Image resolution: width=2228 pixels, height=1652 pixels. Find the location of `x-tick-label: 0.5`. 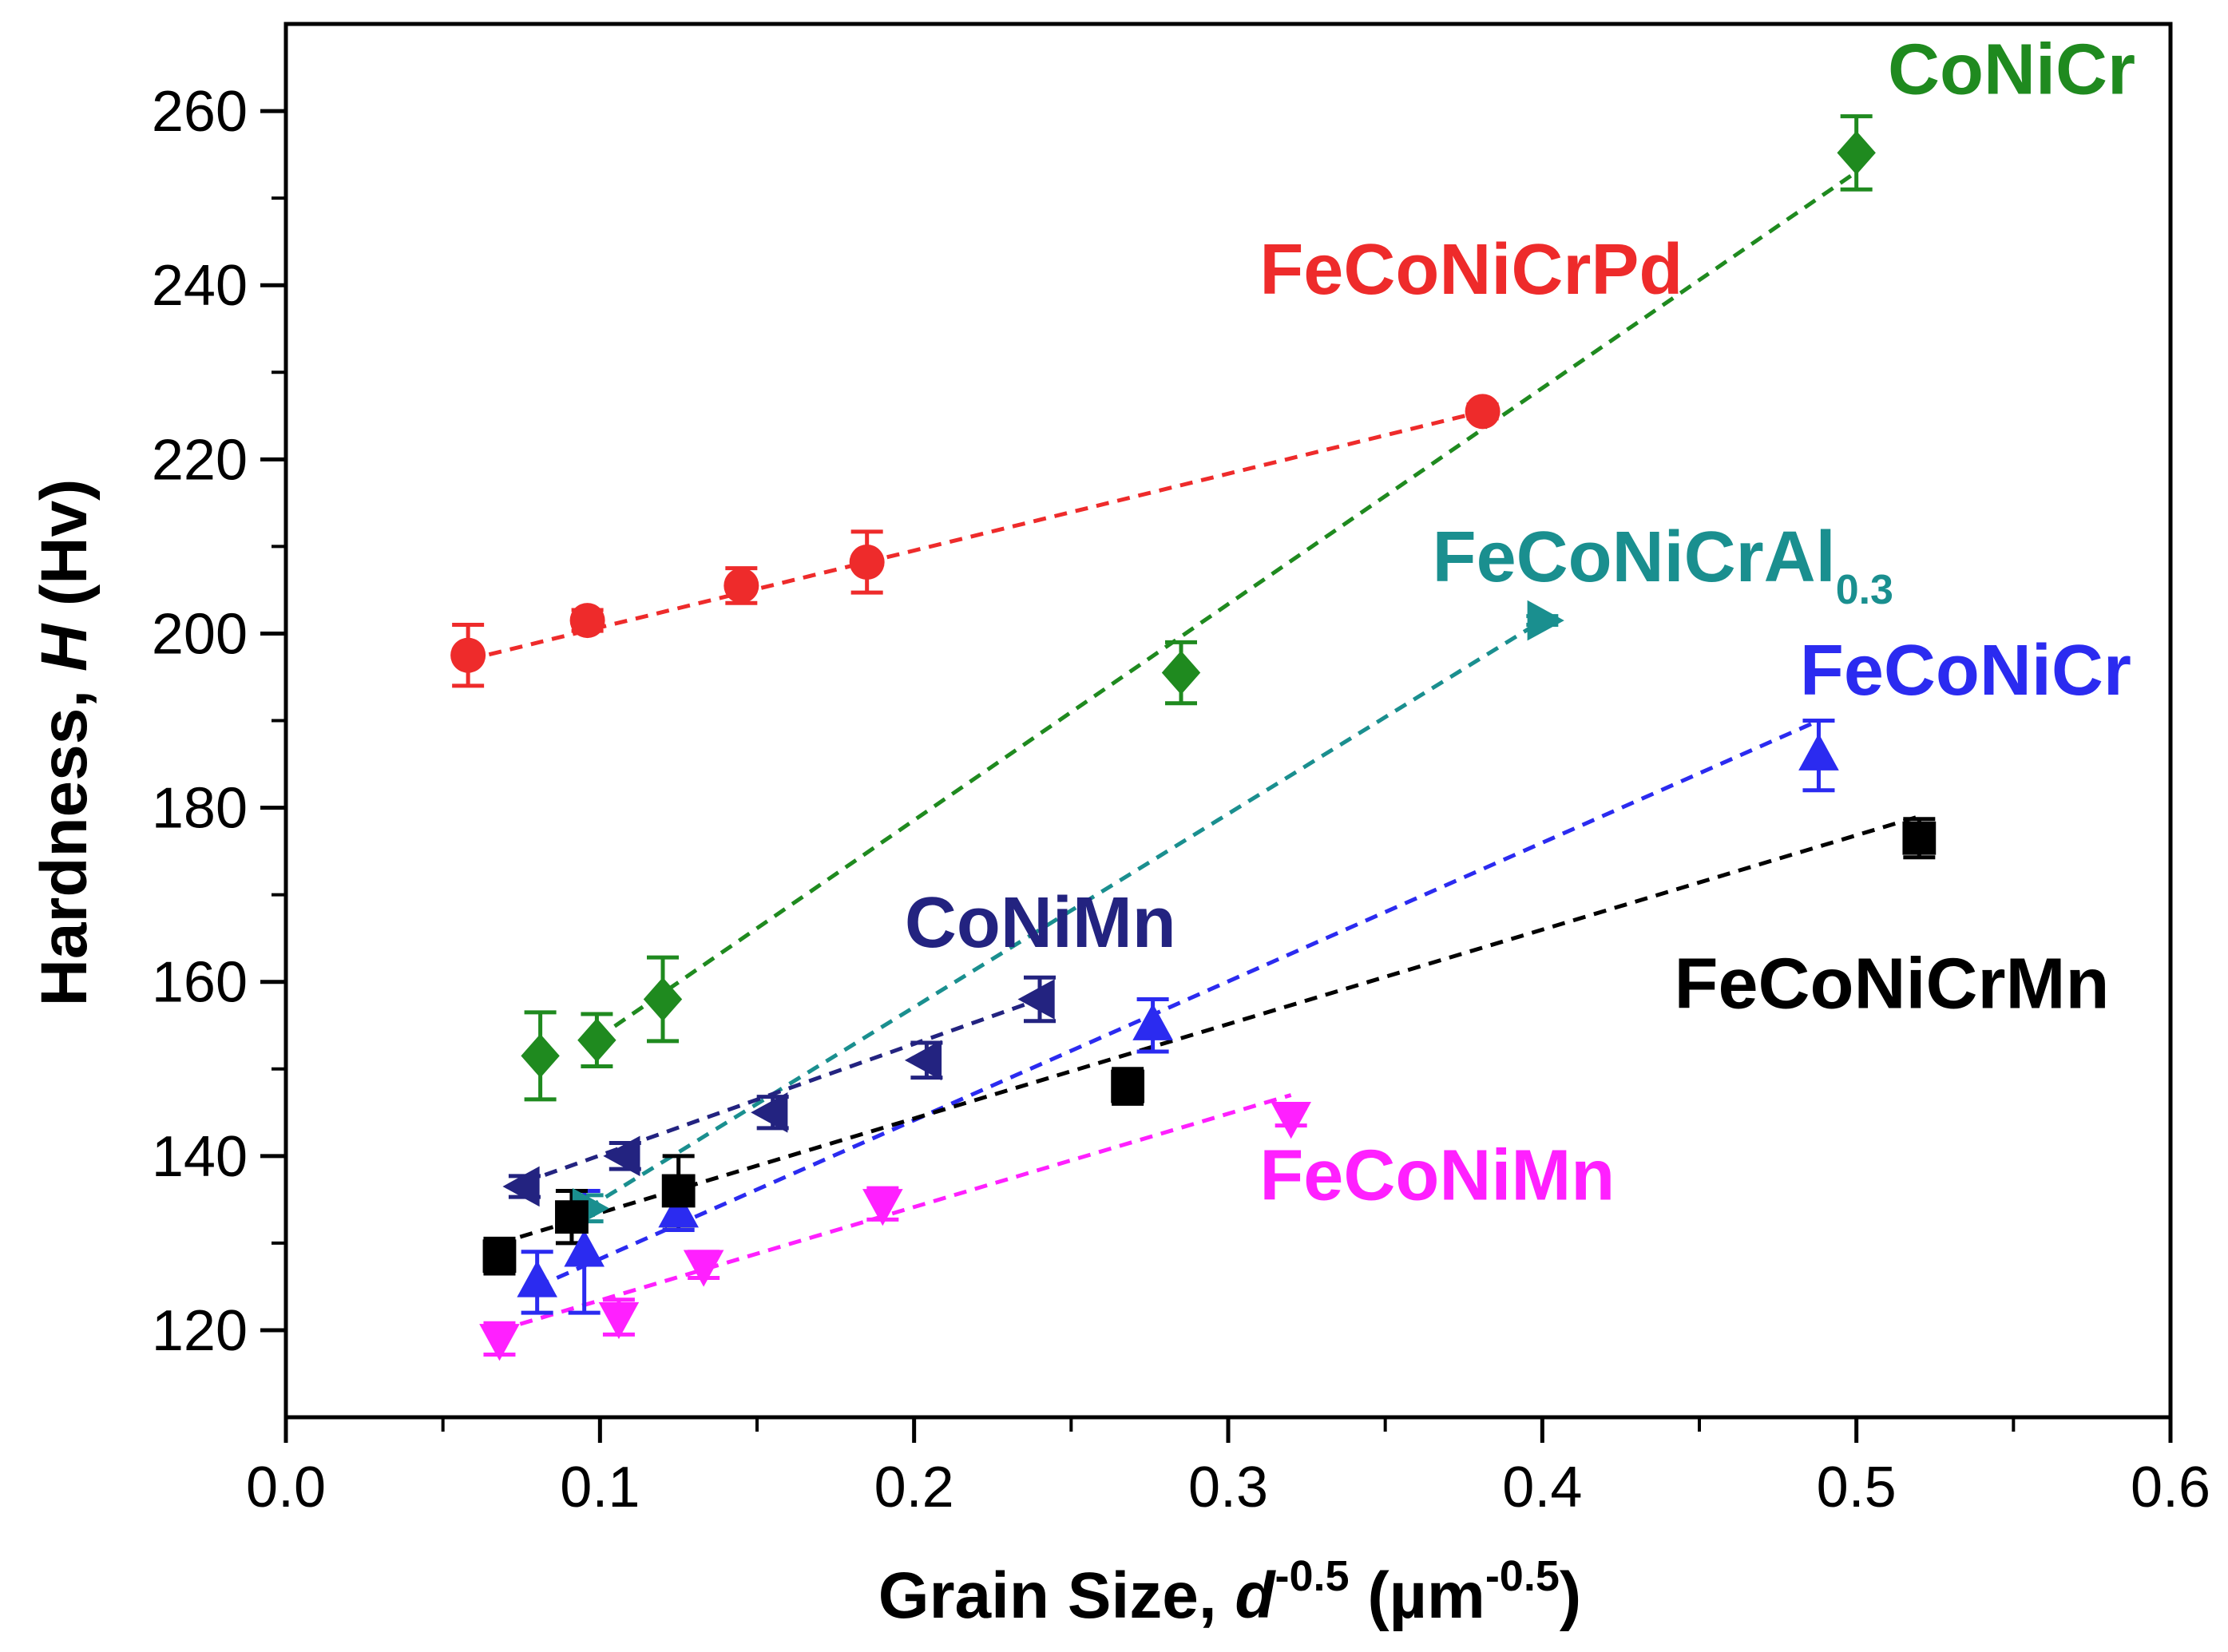

x-tick-label: 0.5 is located at coordinates (1857, 1487).